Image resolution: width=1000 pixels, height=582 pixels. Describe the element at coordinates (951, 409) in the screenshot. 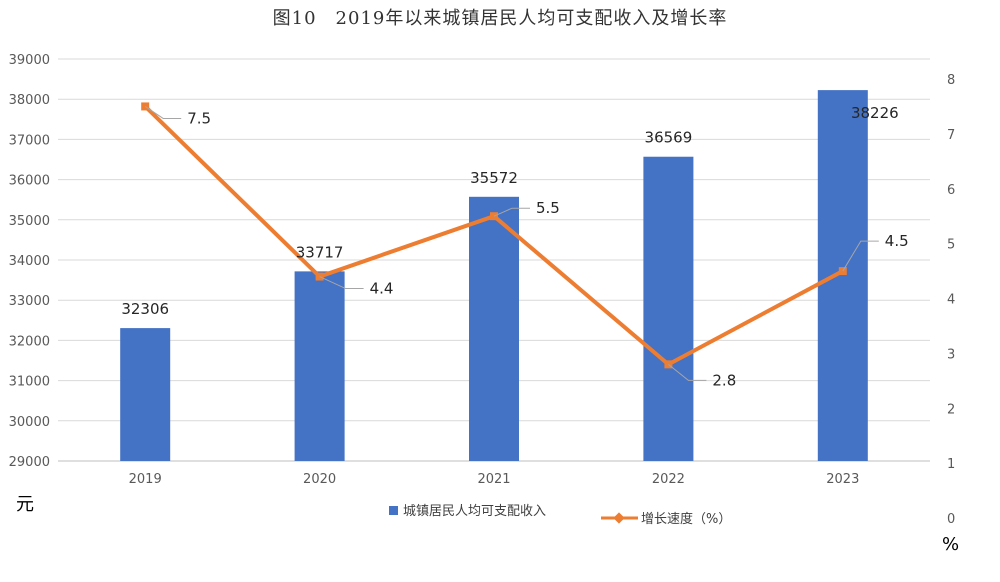

I see `y-right-tick-label: 2` at that location.